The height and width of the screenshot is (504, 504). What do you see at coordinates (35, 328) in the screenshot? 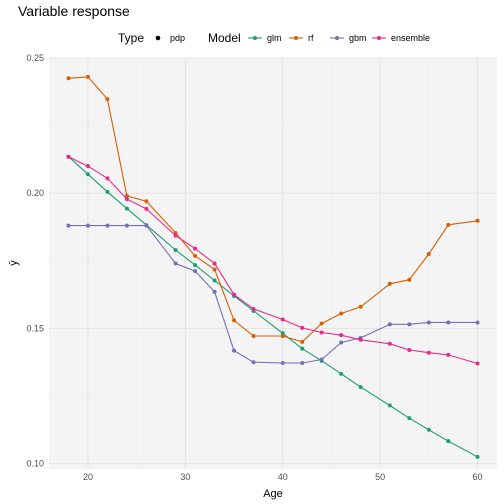
I see `y-tick-label: 0.15` at bounding box center [35, 328].